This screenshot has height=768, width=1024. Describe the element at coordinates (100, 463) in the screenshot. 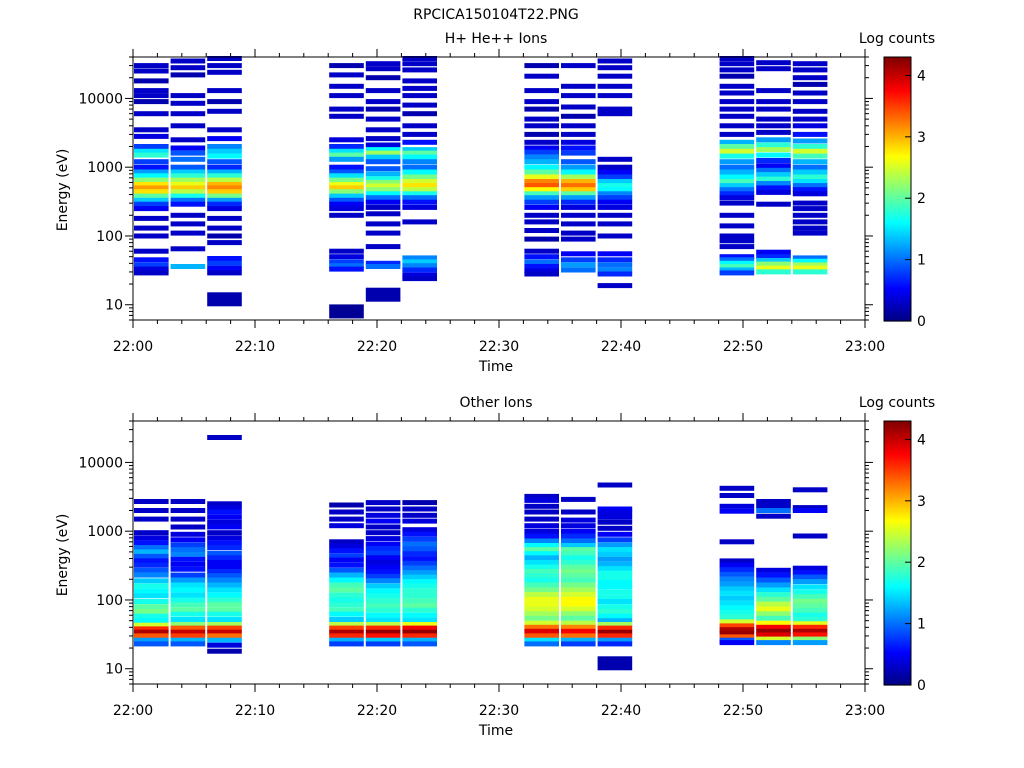

I see `y-tick-label: 10000` at that location.